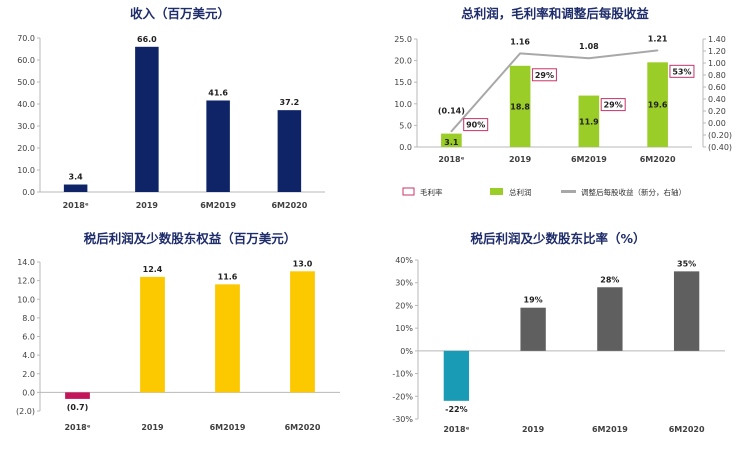 This screenshot has height=450, width=744. What do you see at coordinates (451, 110) in the screenshot?
I see `adjusted-eps-label-2018: (0.14)` at bounding box center [451, 110].